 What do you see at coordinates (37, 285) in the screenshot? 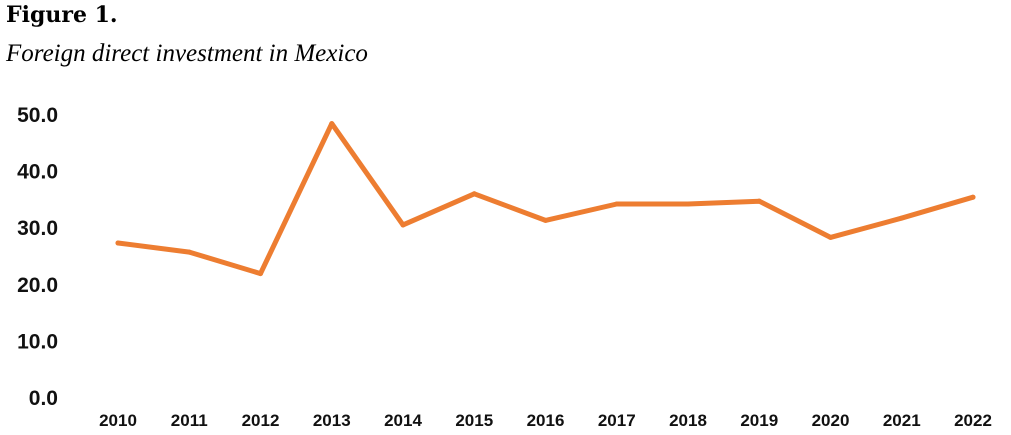
I see `y-tick-label: 20.0` at bounding box center [37, 285].